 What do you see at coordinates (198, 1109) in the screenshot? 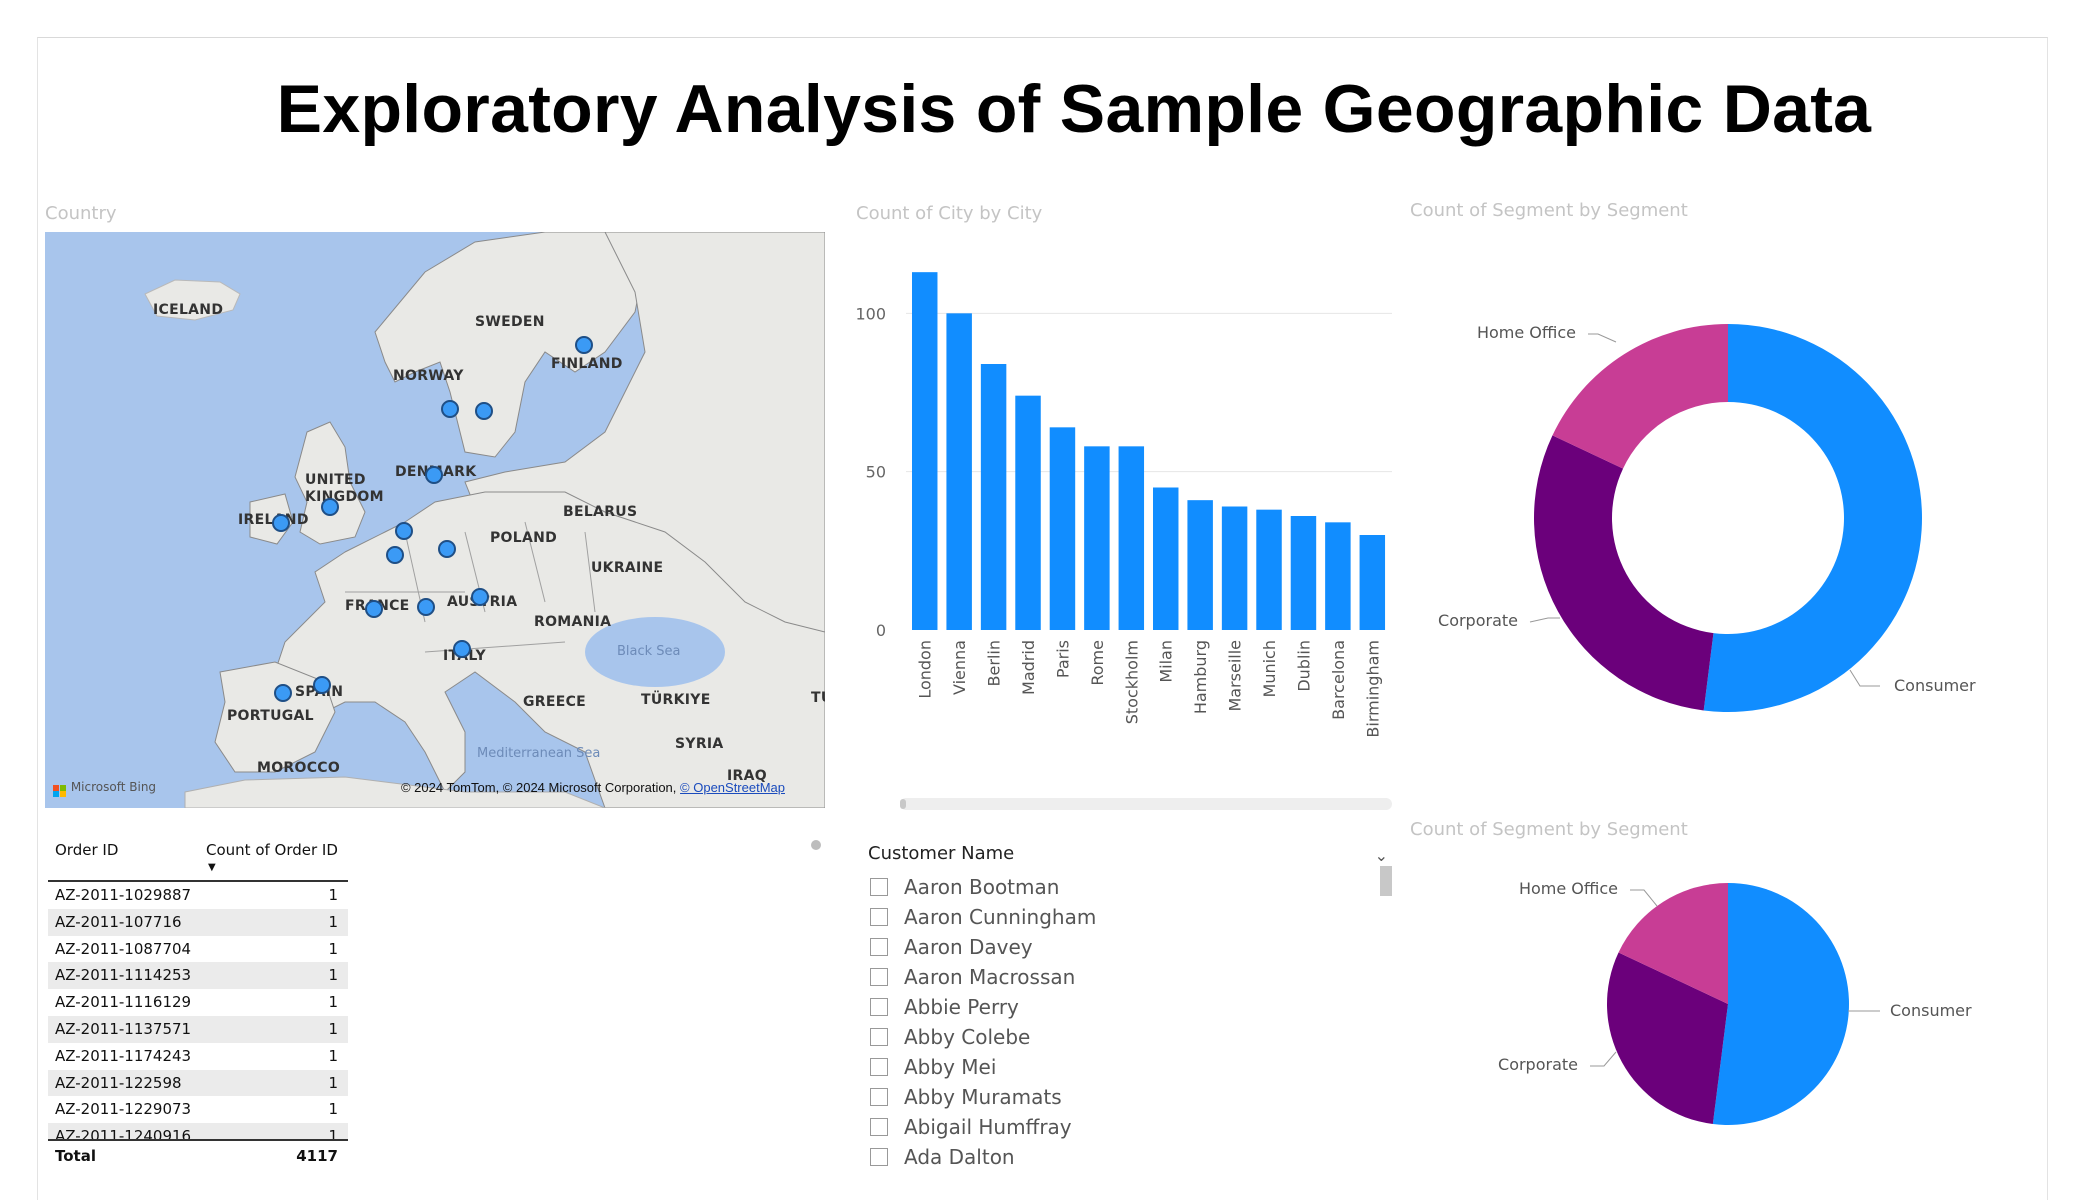
I see `table-row: AZ-2011-1229073 1` at bounding box center [198, 1109].